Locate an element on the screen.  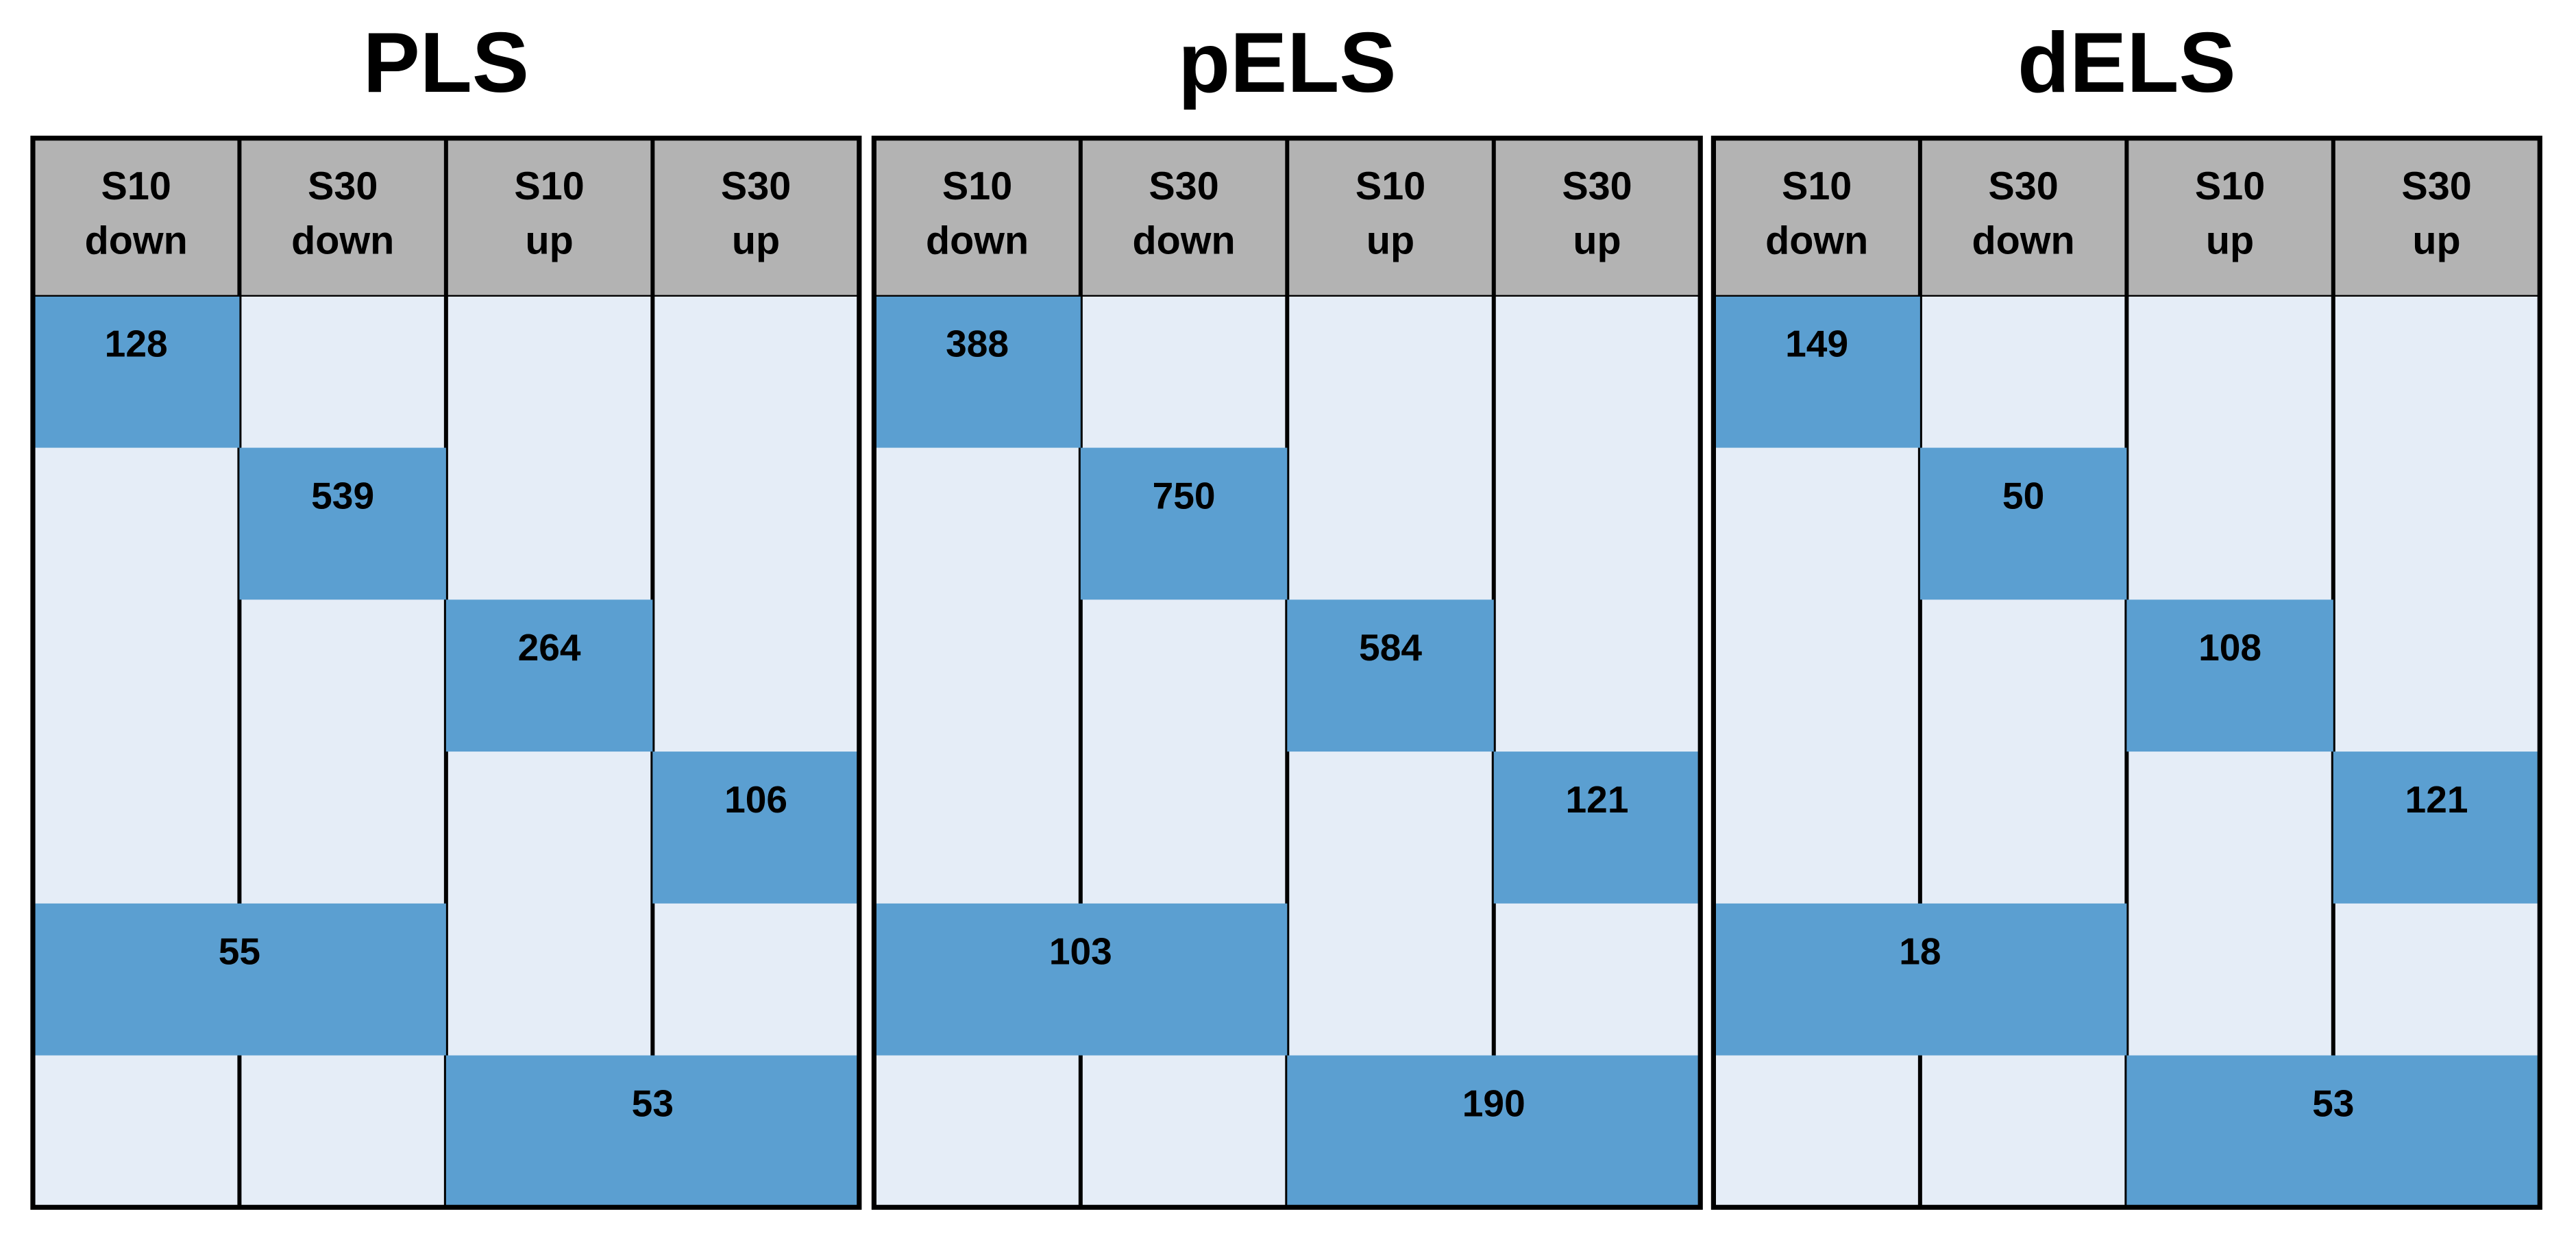
count-label: 106 is located at coordinates (755, 799).